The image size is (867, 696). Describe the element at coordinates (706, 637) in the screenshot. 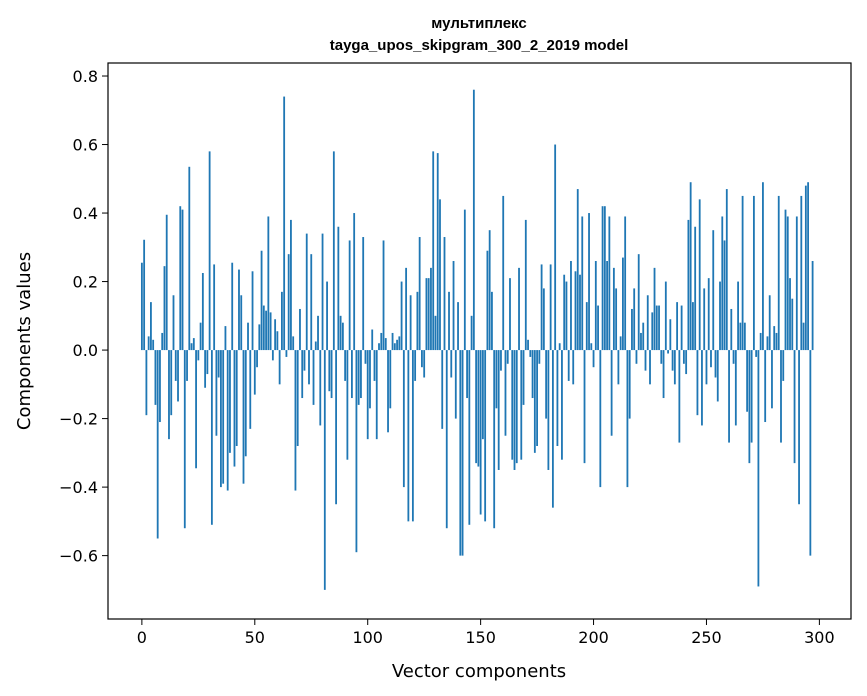

I see `x-tick-label: 250` at that location.